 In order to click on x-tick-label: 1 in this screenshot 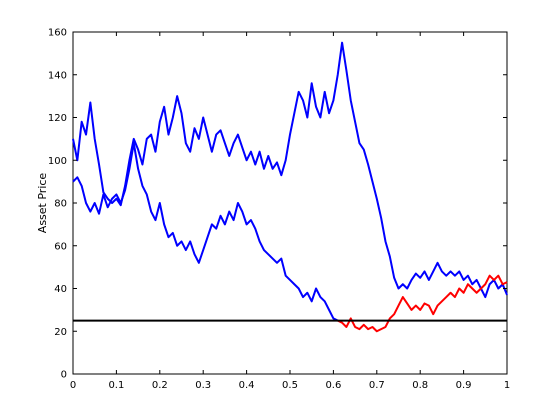, I will do `click(507, 385)`.